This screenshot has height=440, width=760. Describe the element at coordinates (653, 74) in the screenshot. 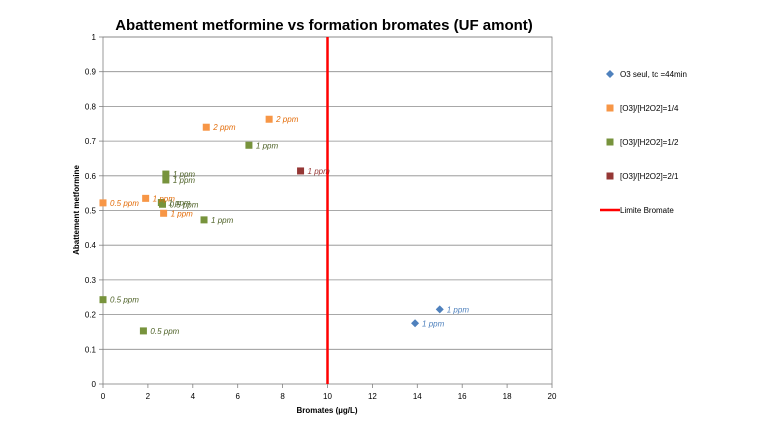

I see `legend-label: O3 seul, tc =44min` at that location.